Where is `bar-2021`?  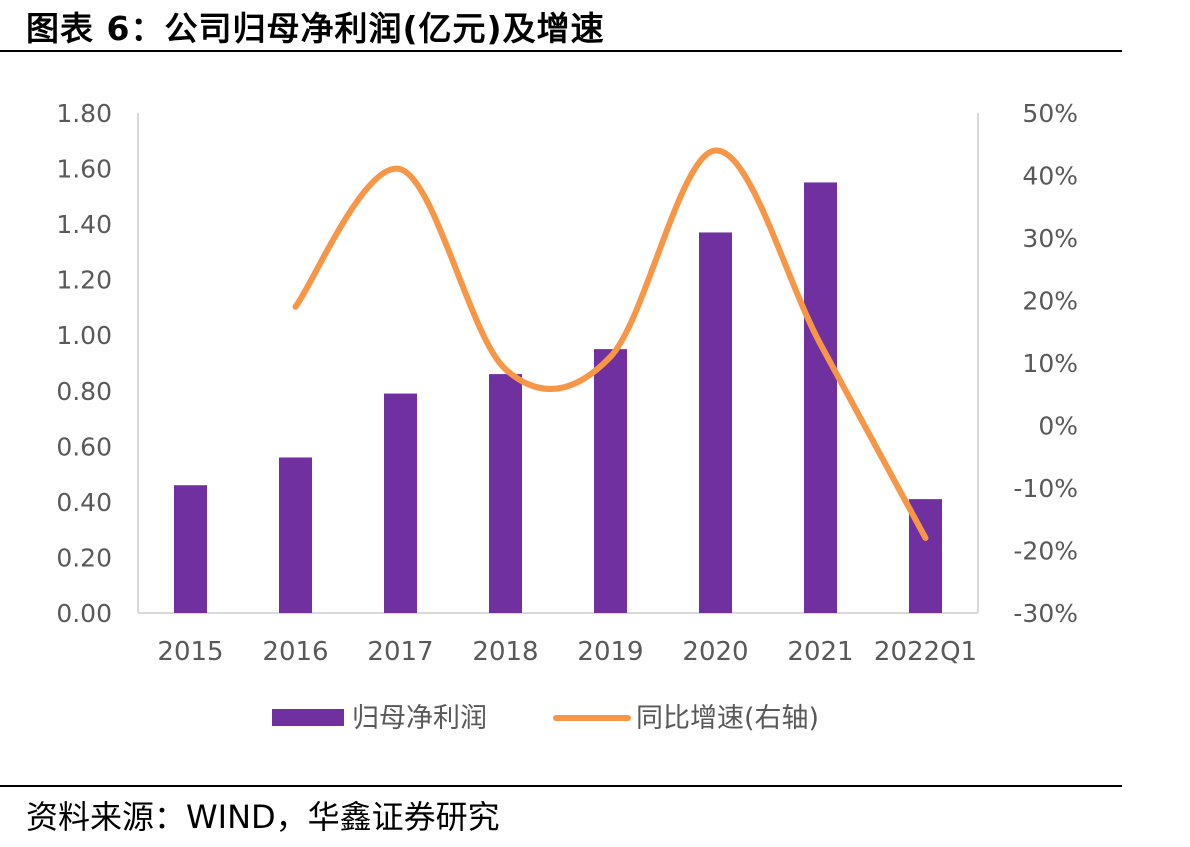 bar-2021 is located at coordinates (820, 397).